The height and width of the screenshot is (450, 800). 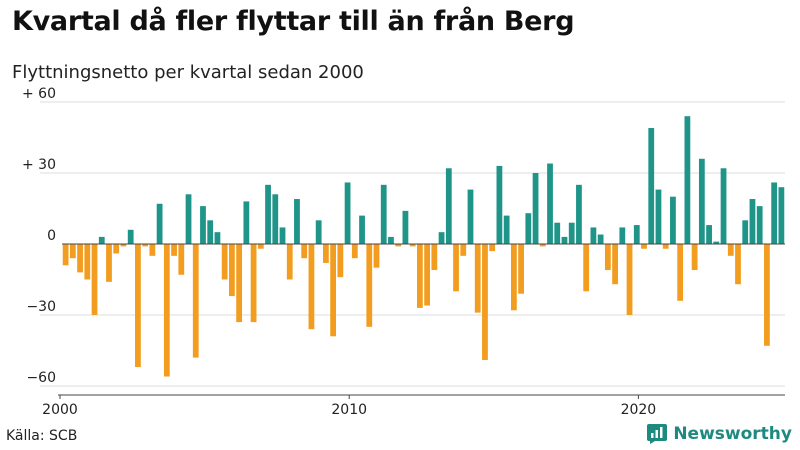 I want to click on x-tick-label: 2000, so click(x=60, y=410).